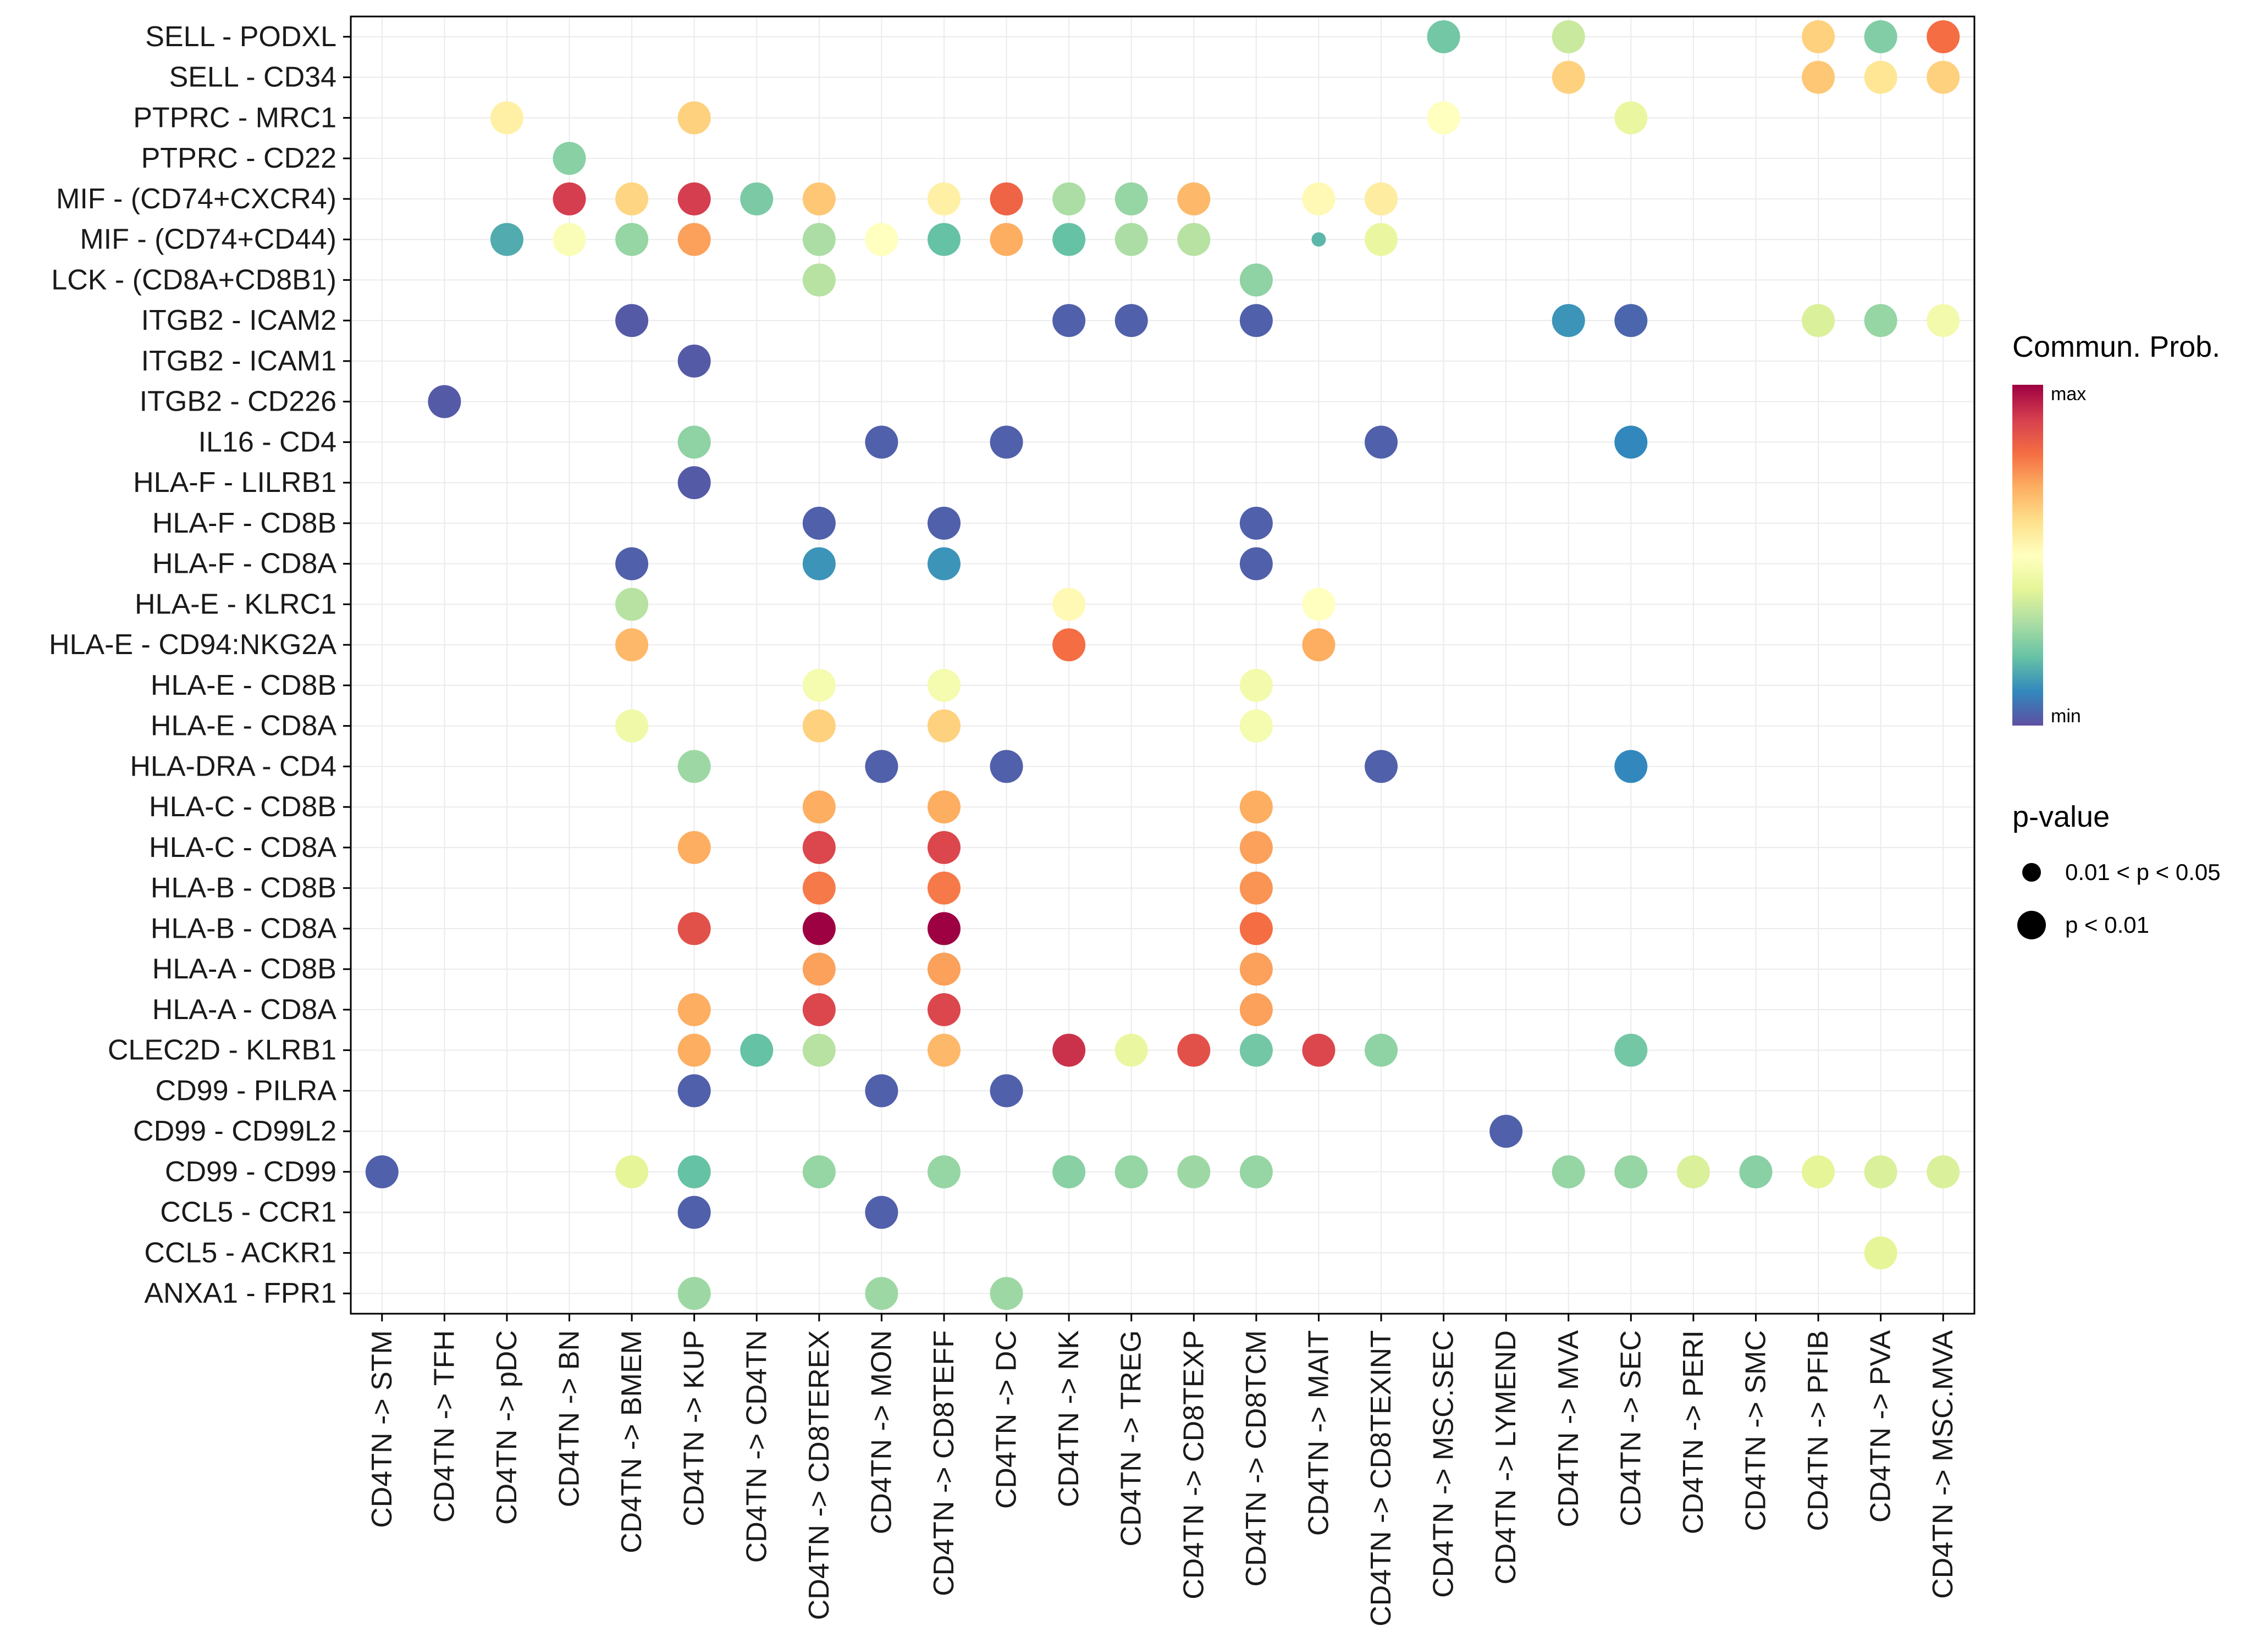  Describe the element at coordinates (2032, 925) in the screenshot. I see `pvalue-dot-large` at that location.